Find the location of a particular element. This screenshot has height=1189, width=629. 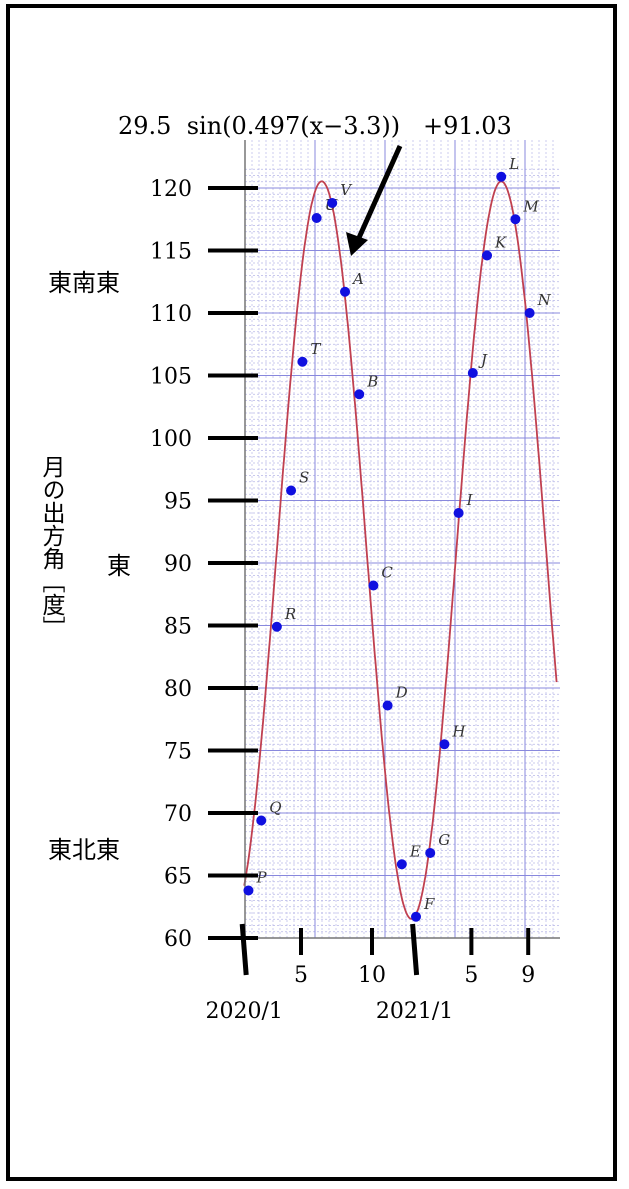

data-point-label: R is located at coordinates (290, 614).